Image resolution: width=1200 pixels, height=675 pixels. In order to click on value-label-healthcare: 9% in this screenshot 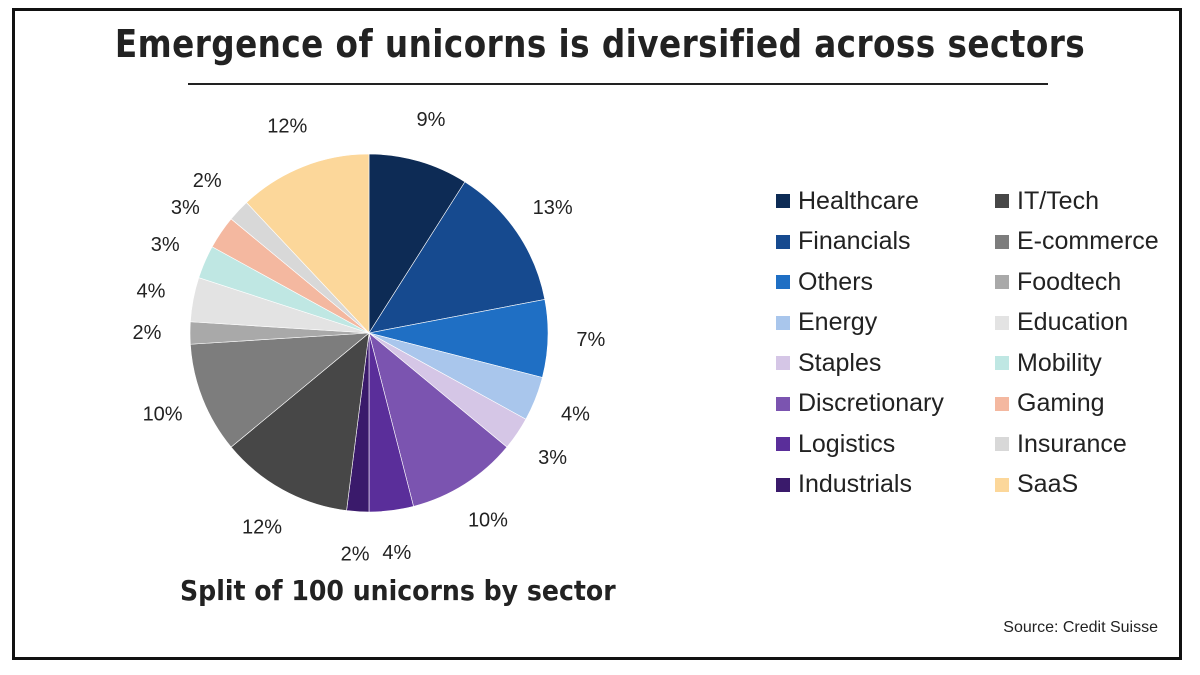, I will do `click(430, 120)`.